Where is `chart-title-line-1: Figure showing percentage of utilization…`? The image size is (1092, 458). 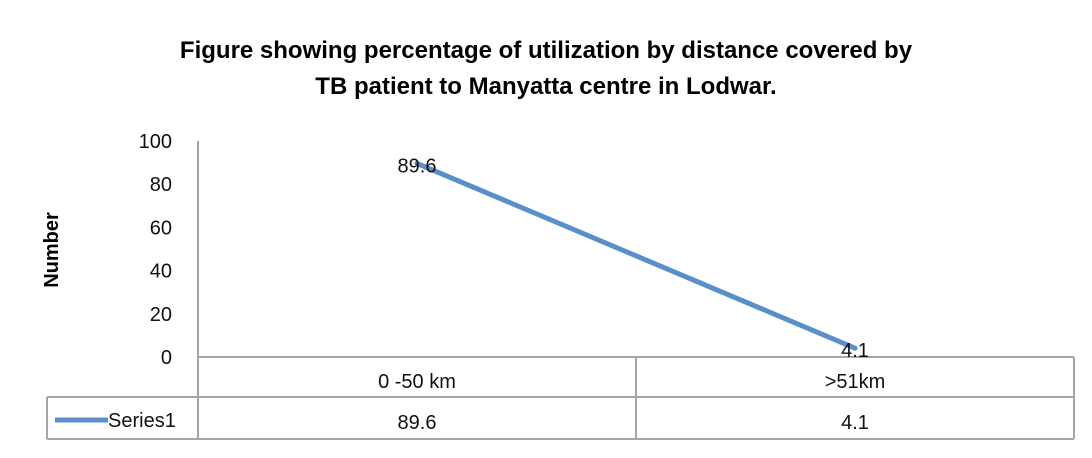 chart-title-line-1: Figure showing percentage of utilization… is located at coordinates (546, 50).